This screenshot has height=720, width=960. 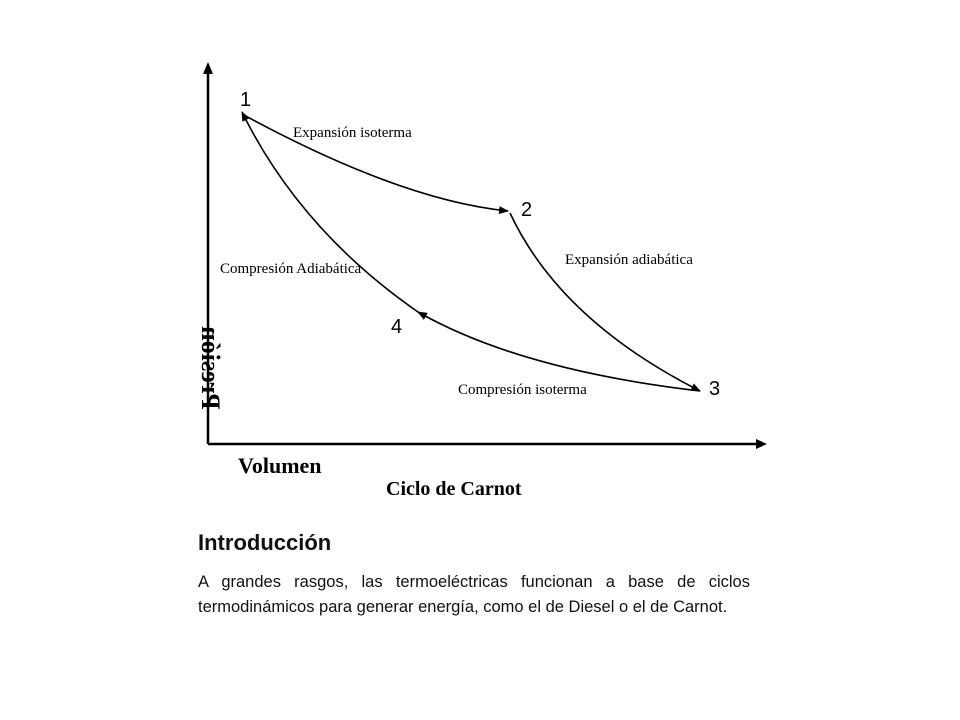 What do you see at coordinates (526, 210) in the screenshot?
I see `point-label-2: 2` at bounding box center [526, 210].